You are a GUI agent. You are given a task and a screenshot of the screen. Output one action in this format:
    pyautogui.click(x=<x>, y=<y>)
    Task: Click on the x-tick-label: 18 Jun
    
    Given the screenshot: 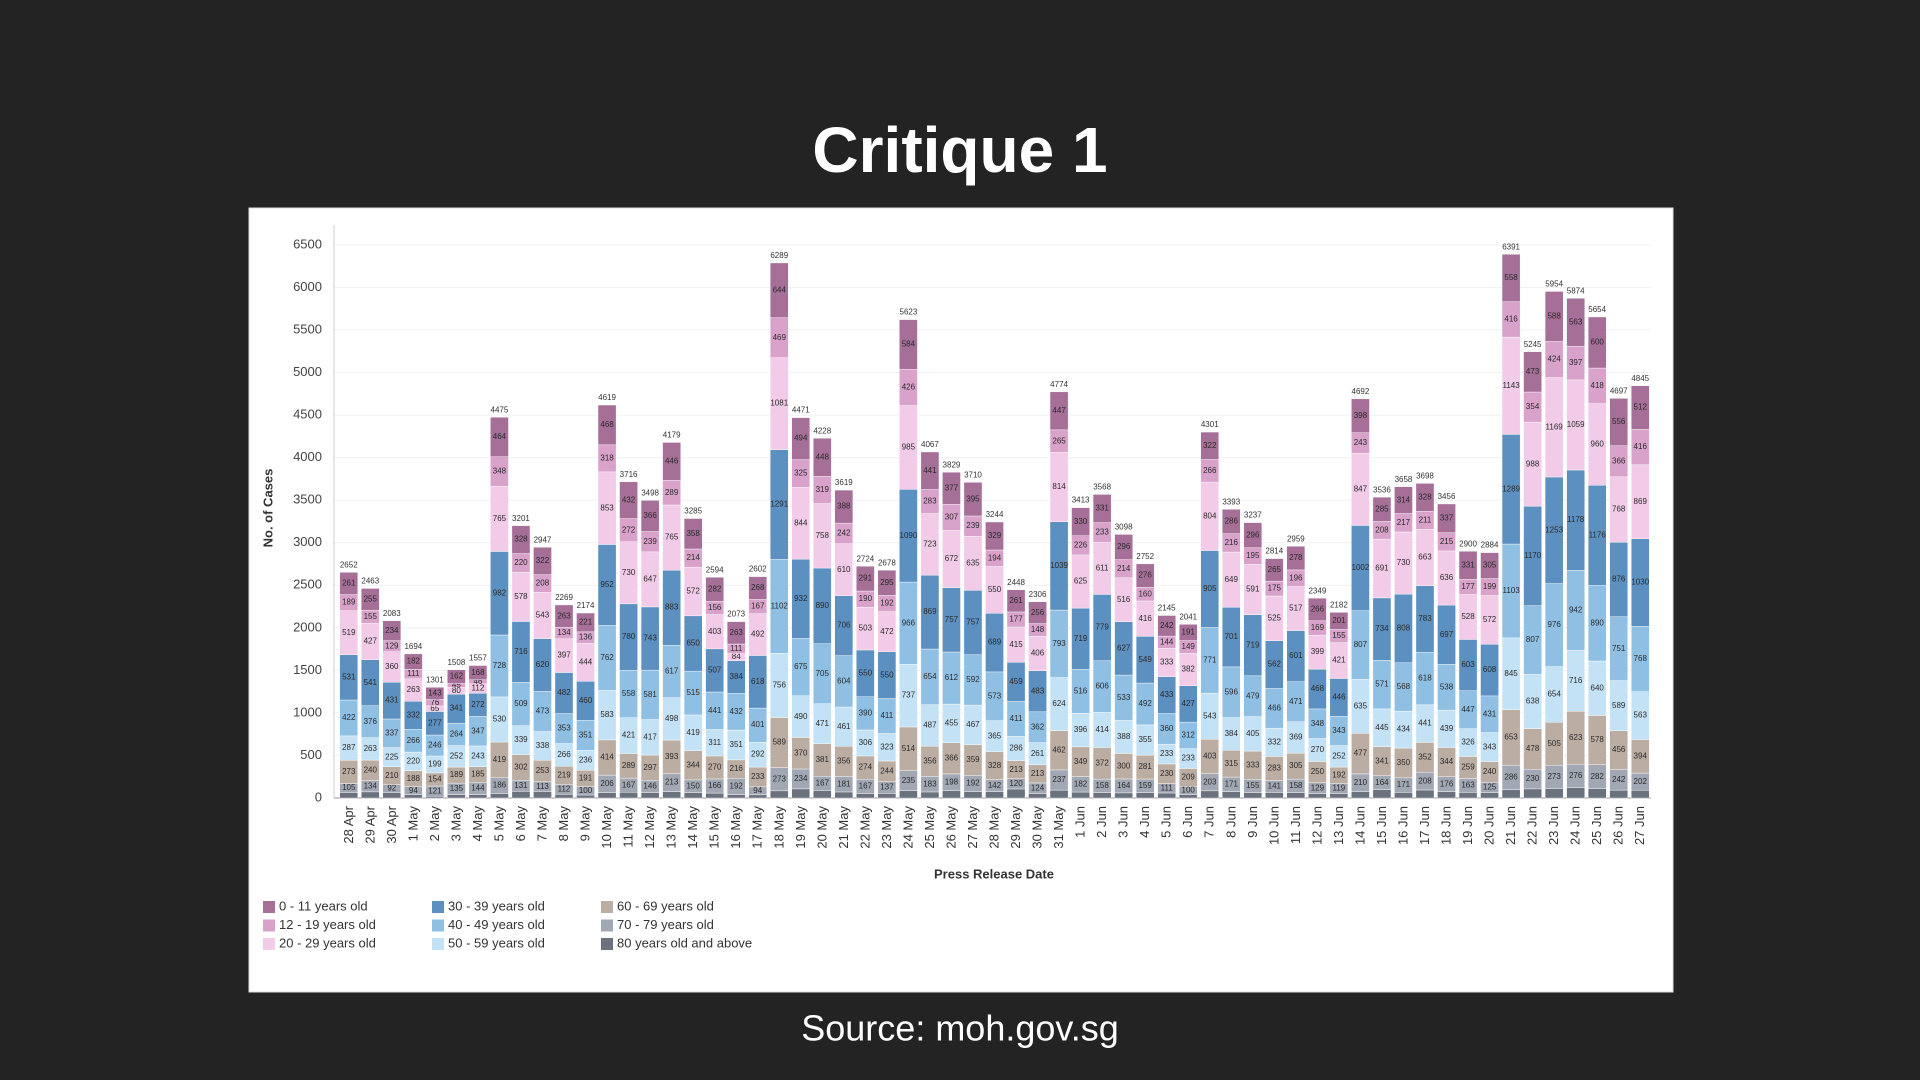 What is the action you would take?
    pyautogui.click(x=1446, y=825)
    